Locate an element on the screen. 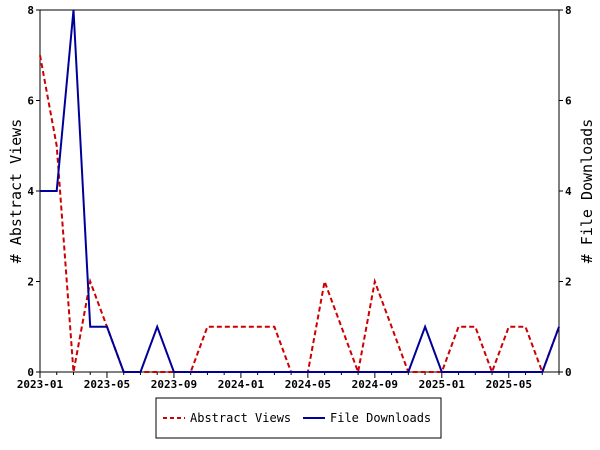 The width and height of the screenshot is (600, 450). legend-box is located at coordinates (298, 418).